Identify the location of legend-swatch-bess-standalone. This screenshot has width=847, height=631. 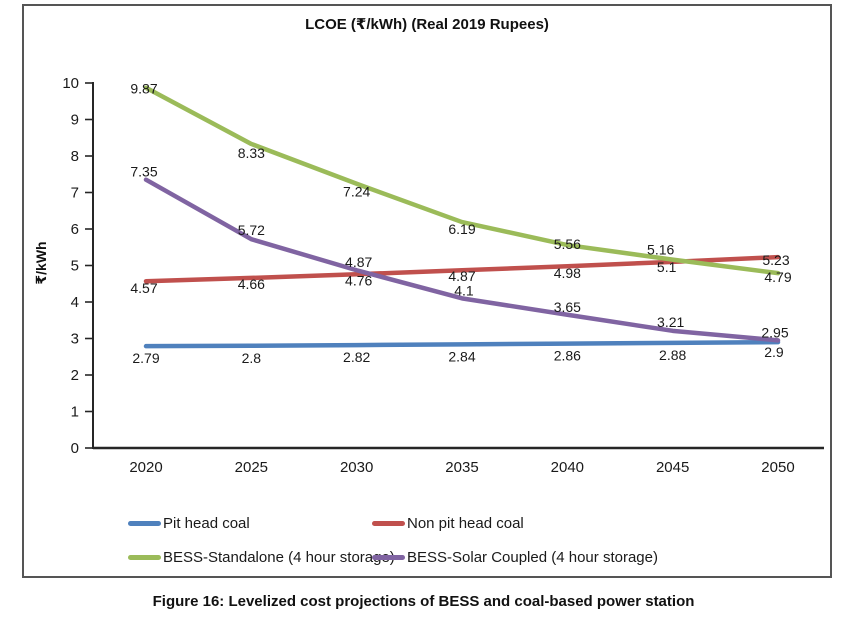
(144, 557).